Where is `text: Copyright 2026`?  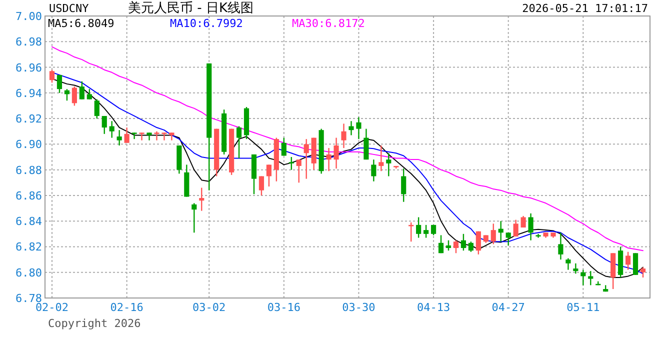
text: Copyright 2026 is located at coordinates (94, 323).